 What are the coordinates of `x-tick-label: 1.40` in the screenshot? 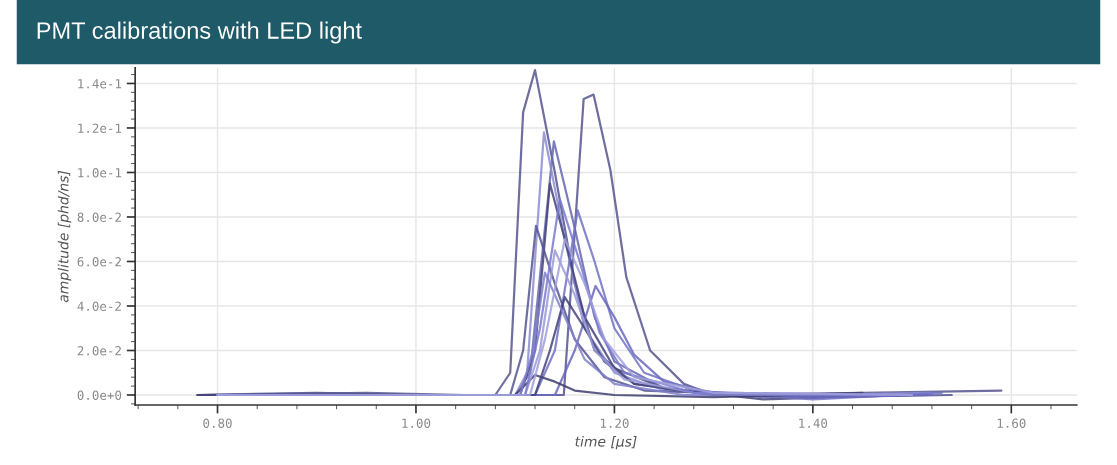 It's located at (813, 423).